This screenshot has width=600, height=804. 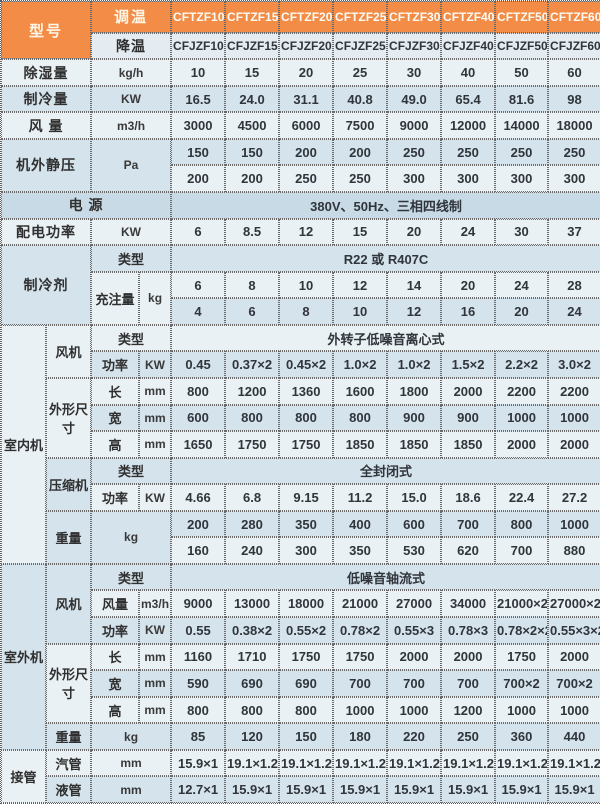 I want to click on value-cell: 1.5×2, so click(x=468, y=364).